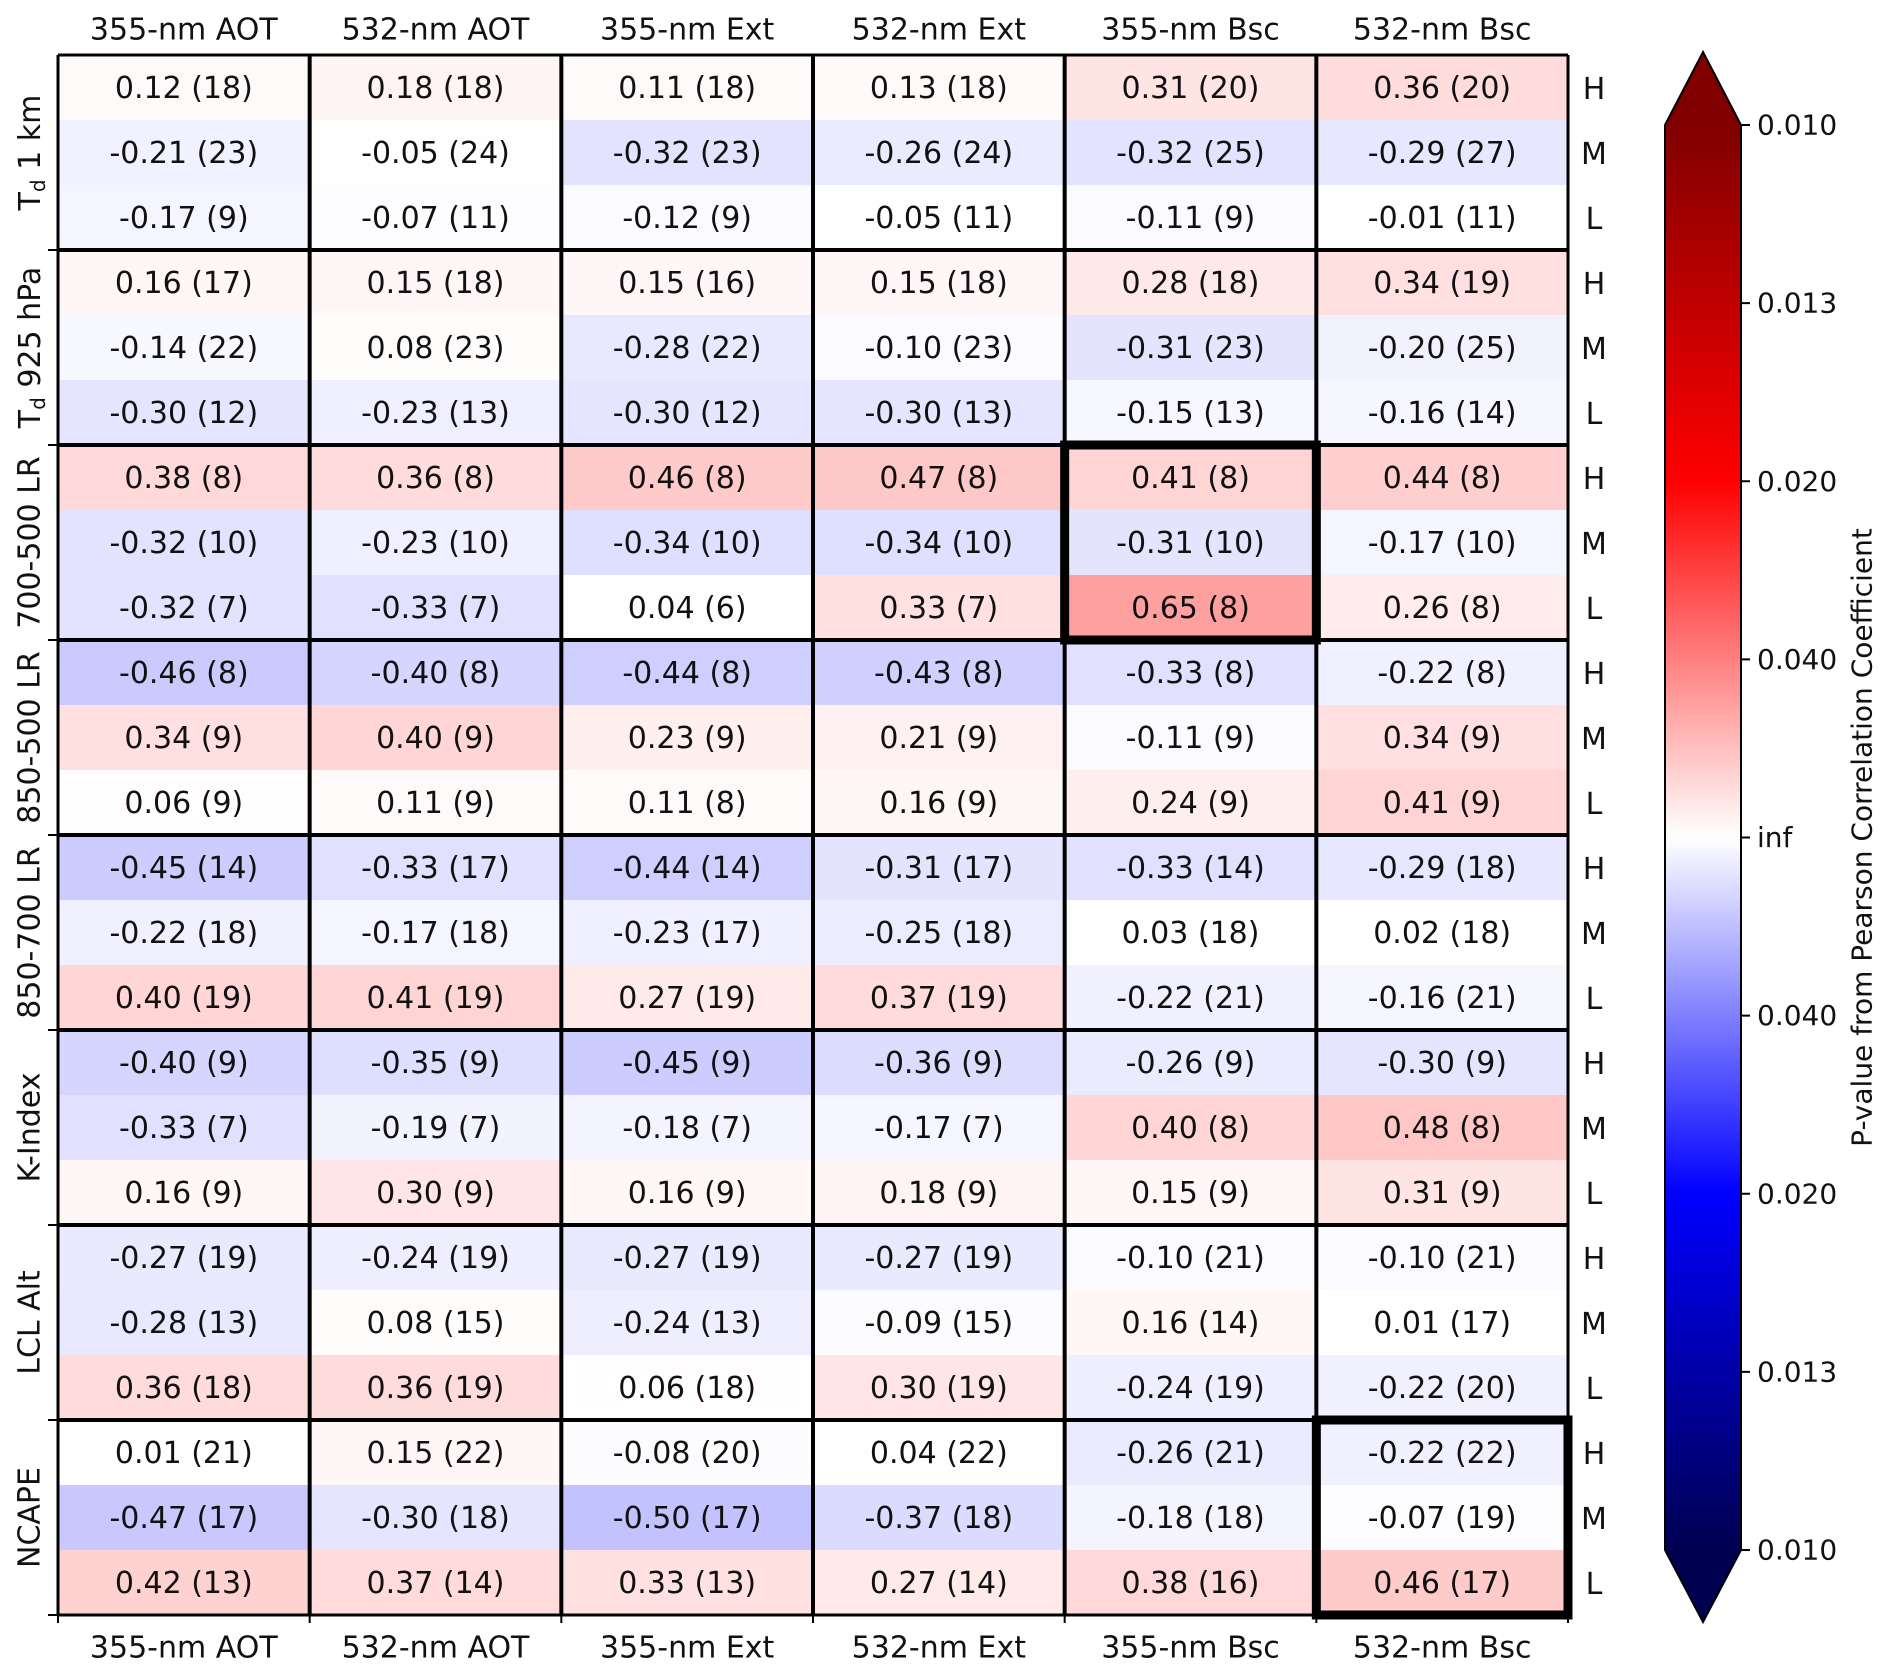  I want to click on cell-value-label: -0.47 (17), so click(183, 1518).